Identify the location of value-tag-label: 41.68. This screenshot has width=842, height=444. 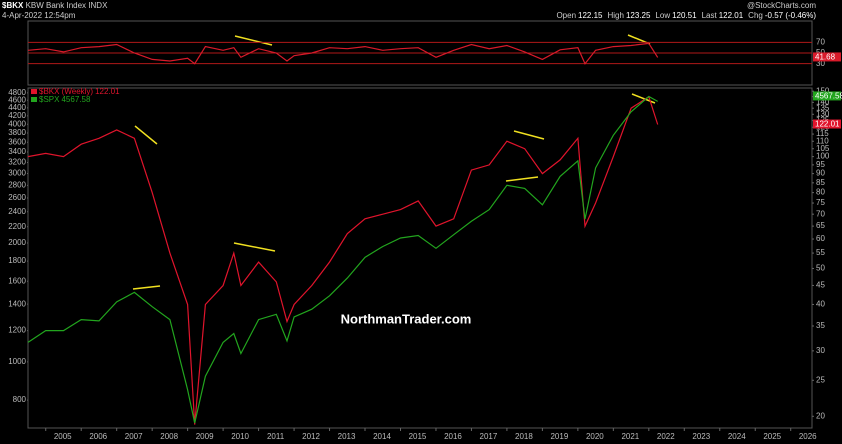
(825, 57).